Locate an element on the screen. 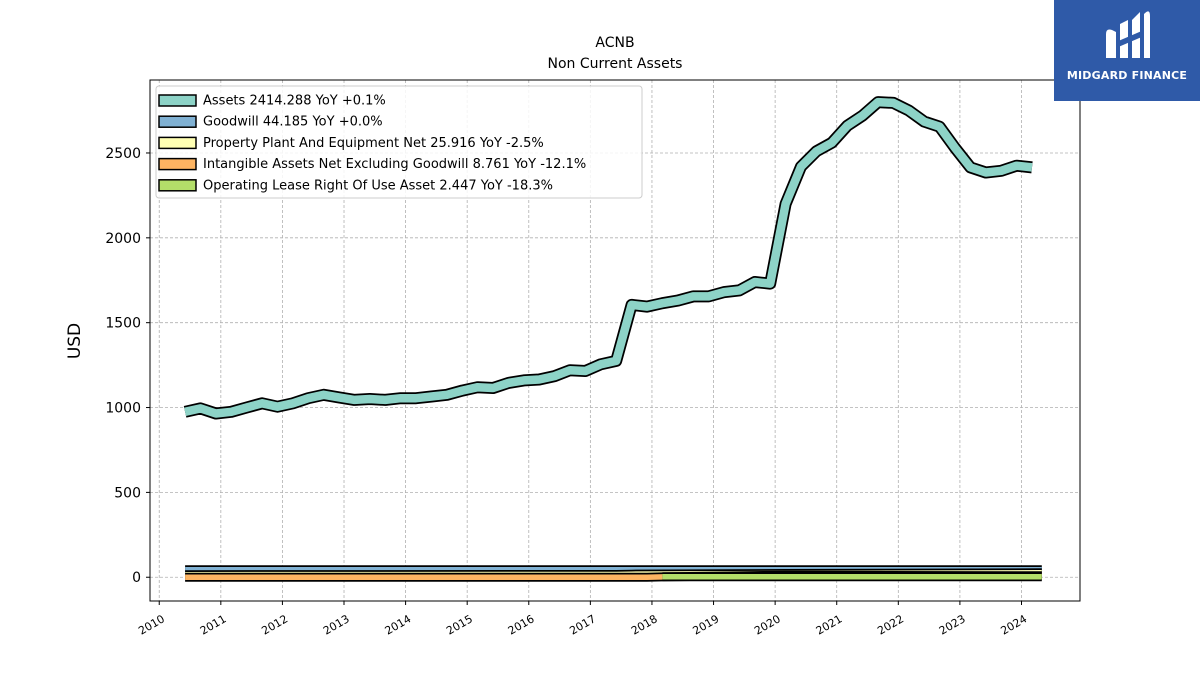  chart-subtitle: Non Current Assets is located at coordinates (615, 64).